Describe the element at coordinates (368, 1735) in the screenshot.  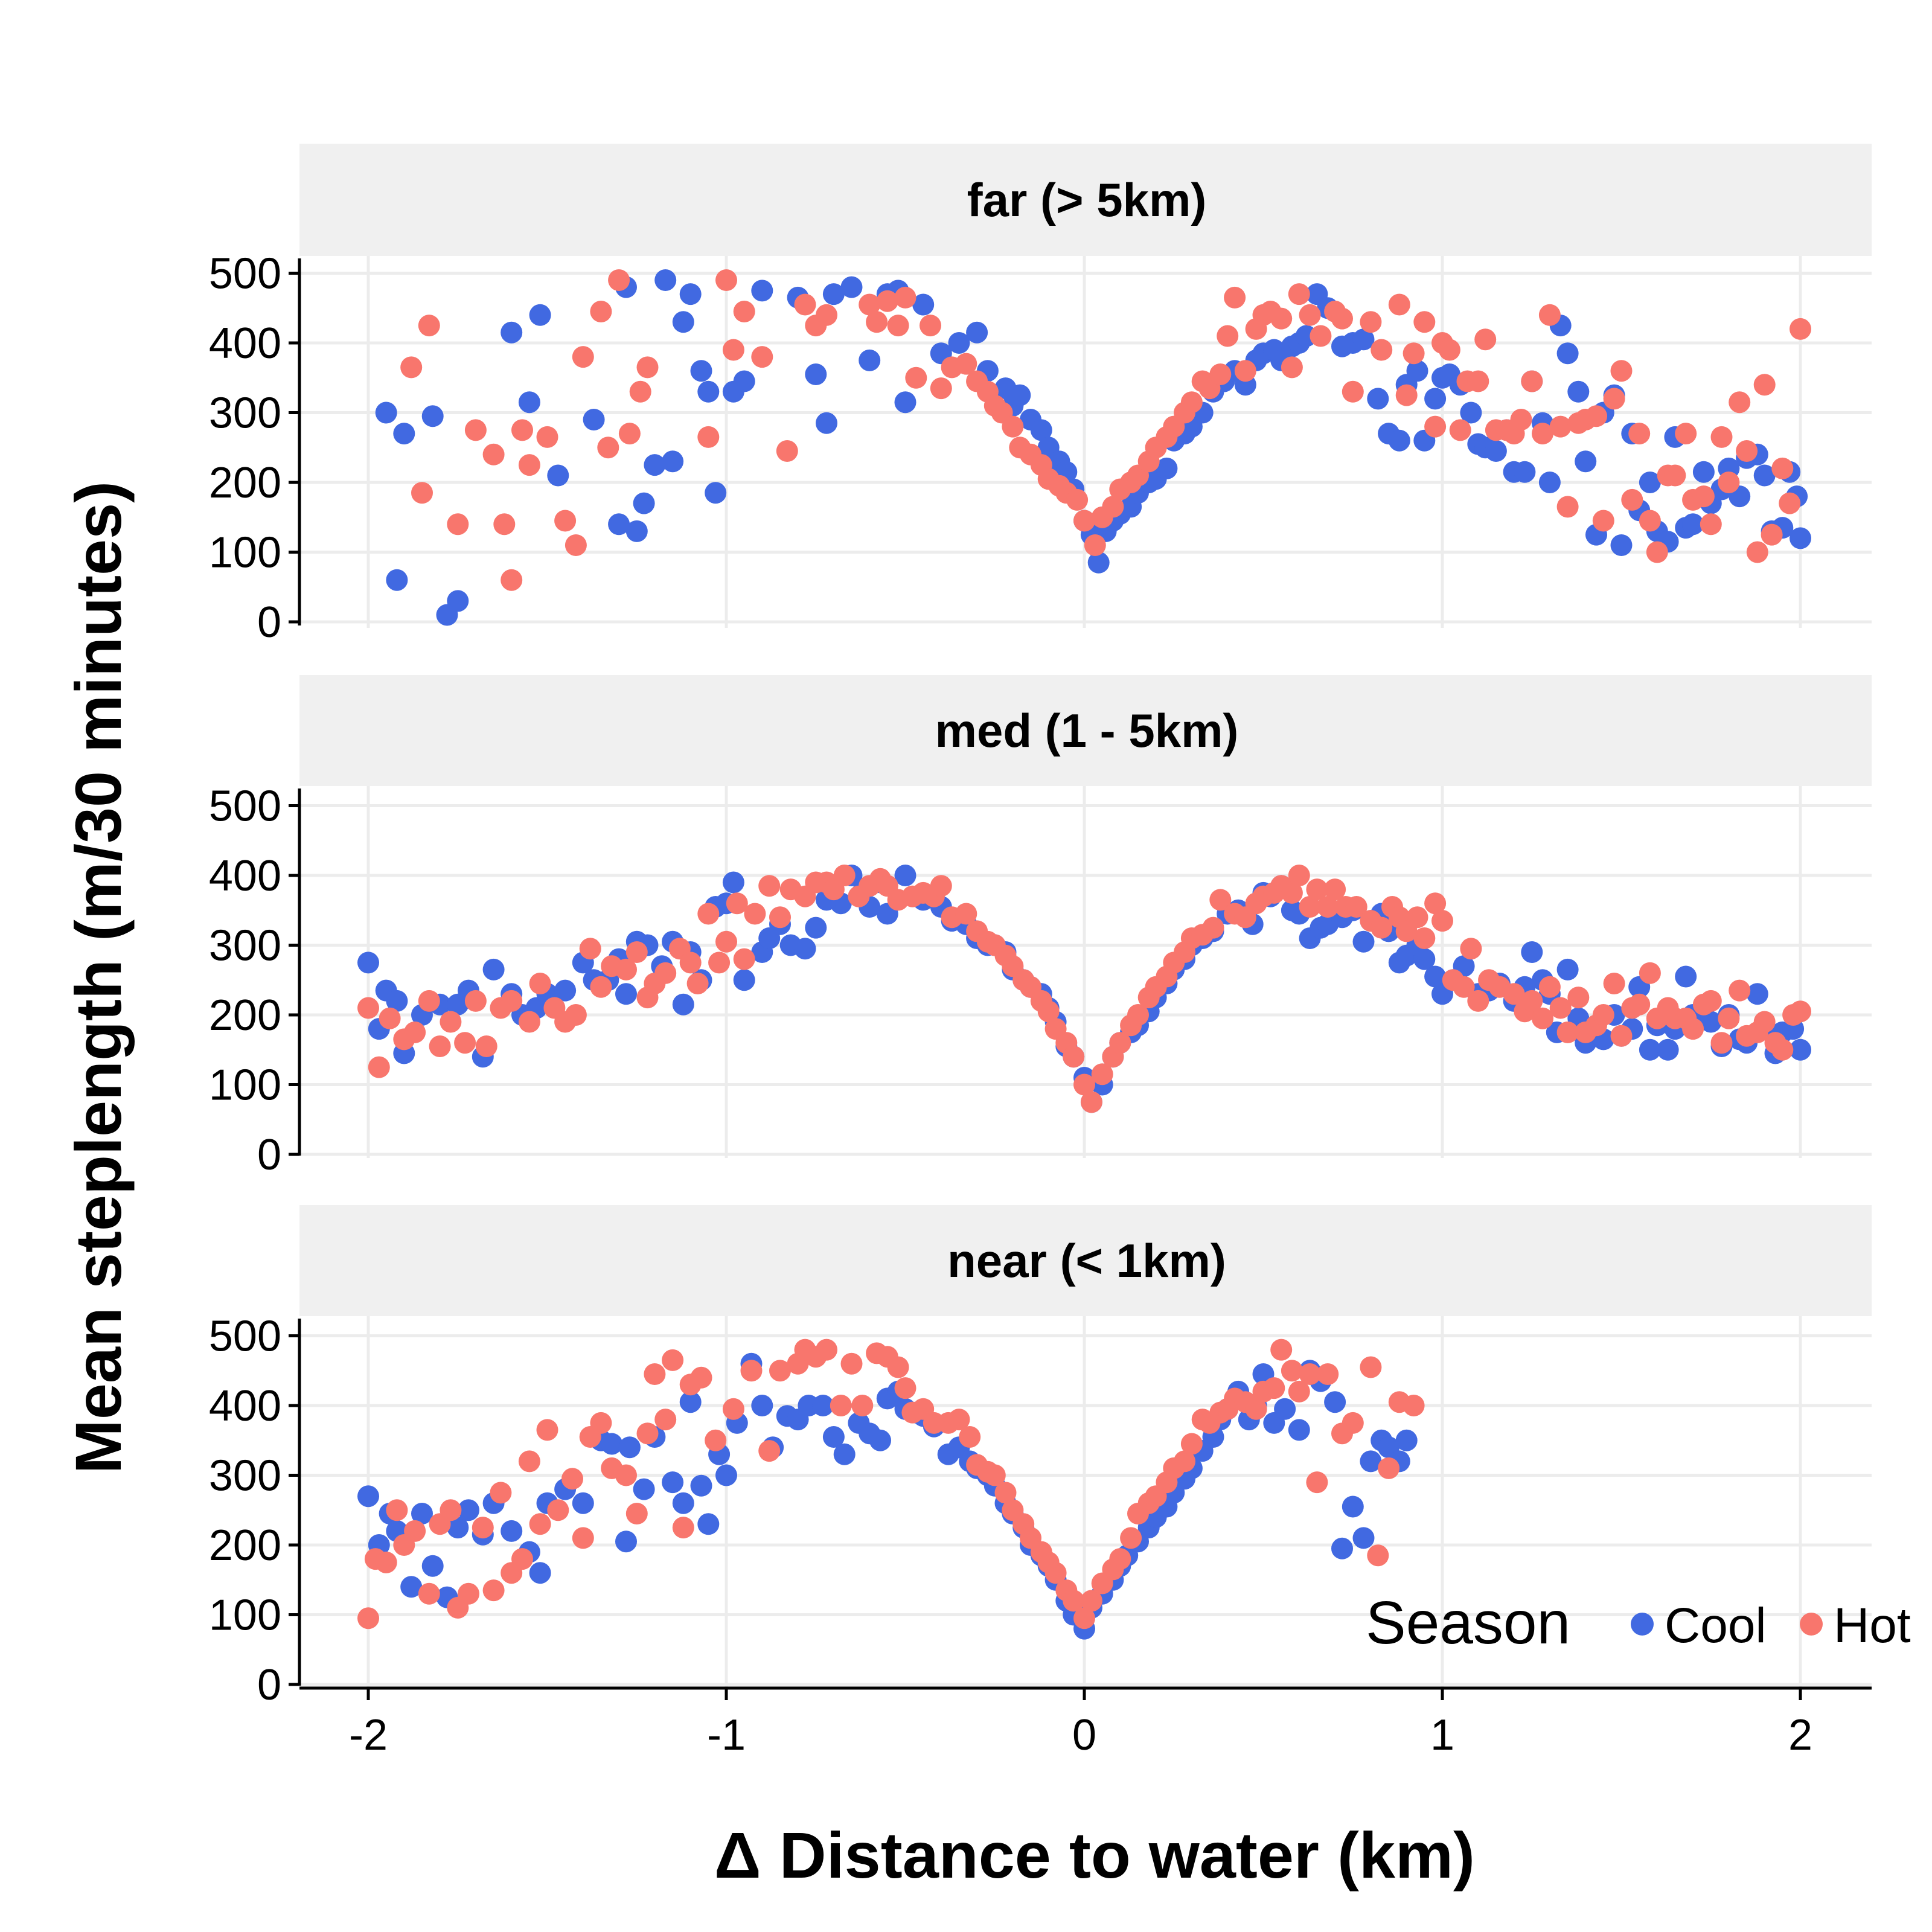
I see `x-tick-label: -2` at that location.